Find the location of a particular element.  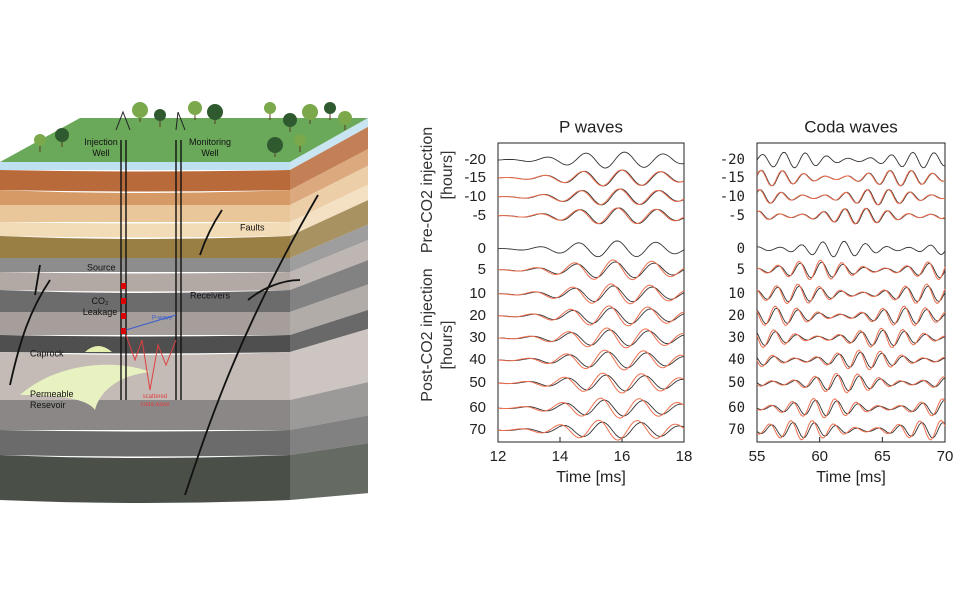

row-label: 70 is located at coordinates (477, 429).